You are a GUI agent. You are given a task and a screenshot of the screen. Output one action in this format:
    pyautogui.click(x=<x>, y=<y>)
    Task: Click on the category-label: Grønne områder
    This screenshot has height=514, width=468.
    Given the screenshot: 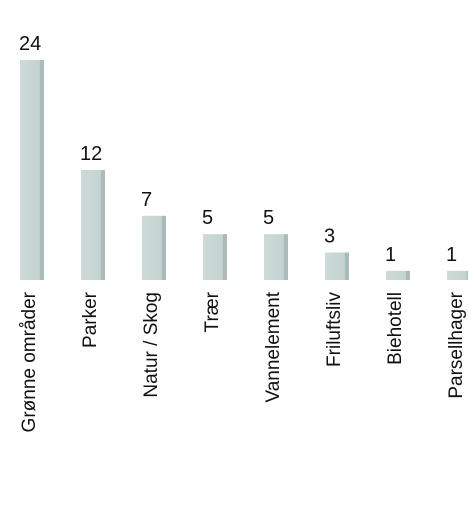 What is the action you would take?
    pyautogui.click(x=29, y=361)
    